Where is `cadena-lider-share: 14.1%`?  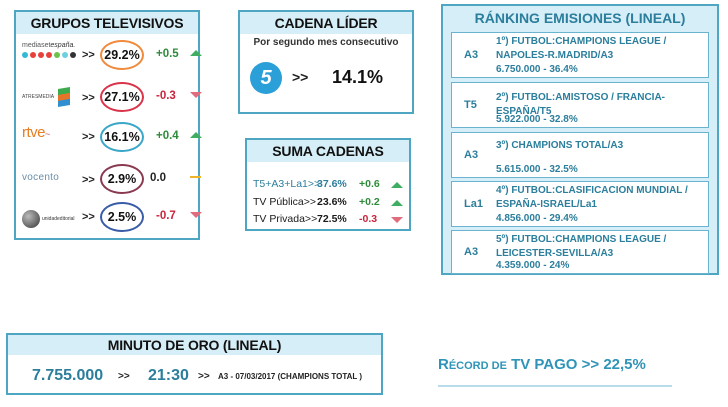
cadena-lider-share: 14.1% is located at coordinates (358, 77).